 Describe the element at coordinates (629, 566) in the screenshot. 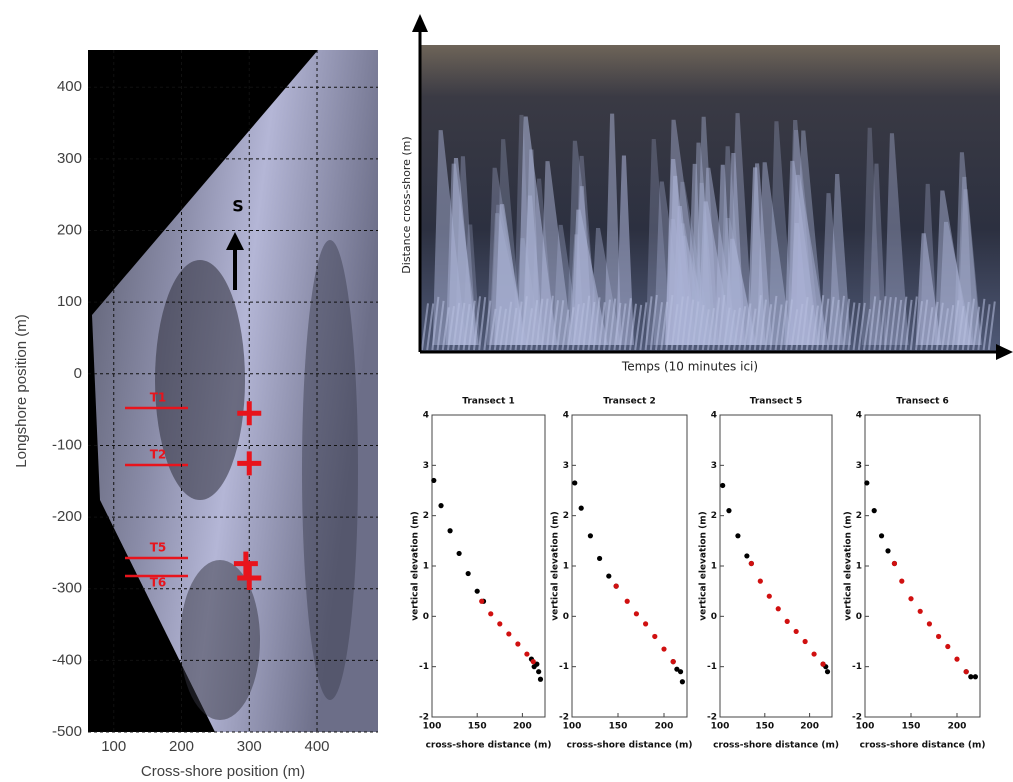

I see `plot-frame` at that location.